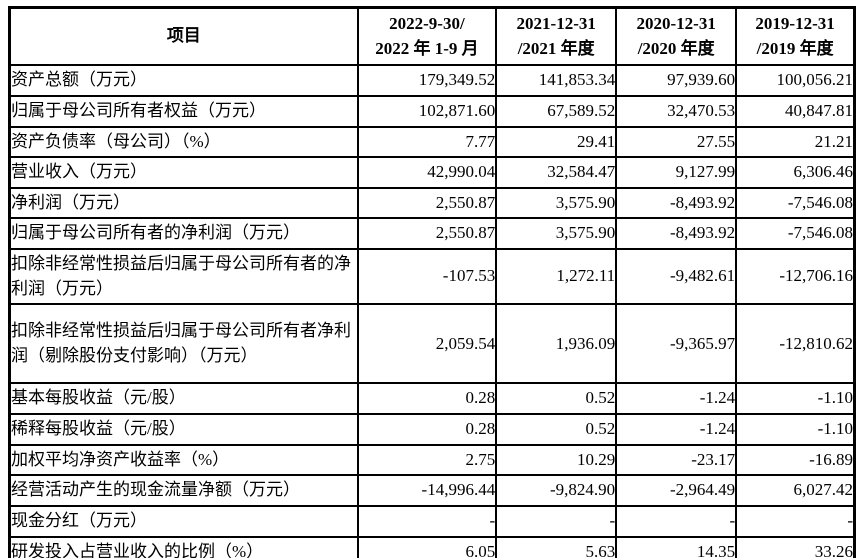 This screenshot has width=865, height=558. Describe the element at coordinates (556, 277) in the screenshot. I see `cell-value: 1,272.11` at that location.